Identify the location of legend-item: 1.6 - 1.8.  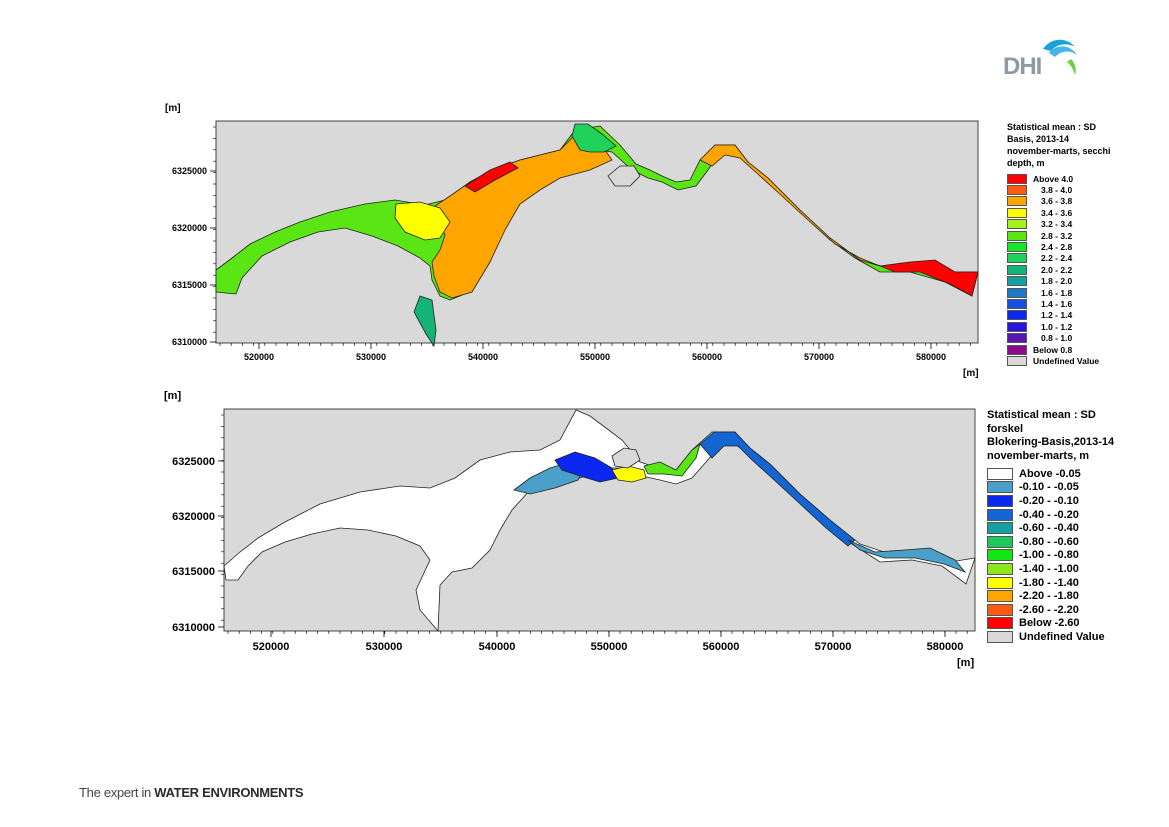
(1077, 292).